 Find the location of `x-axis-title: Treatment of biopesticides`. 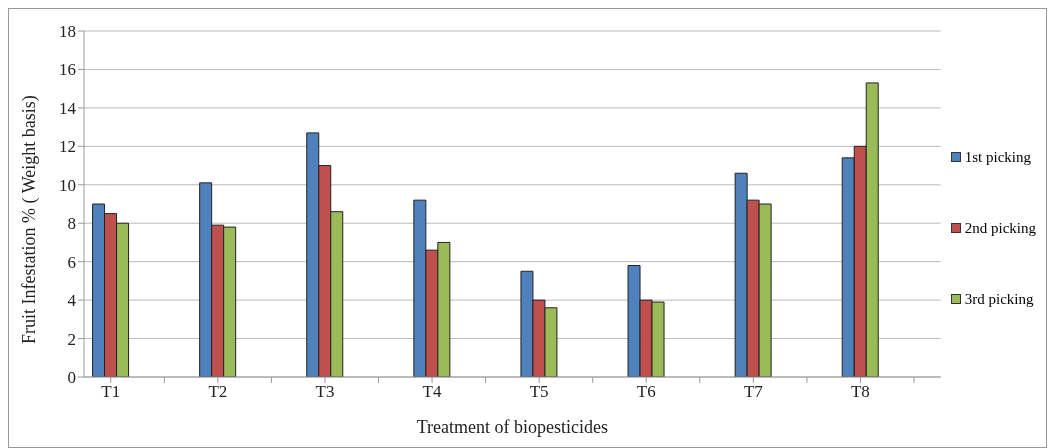

x-axis-title: Treatment of biopesticides is located at coordinates (512, 427).